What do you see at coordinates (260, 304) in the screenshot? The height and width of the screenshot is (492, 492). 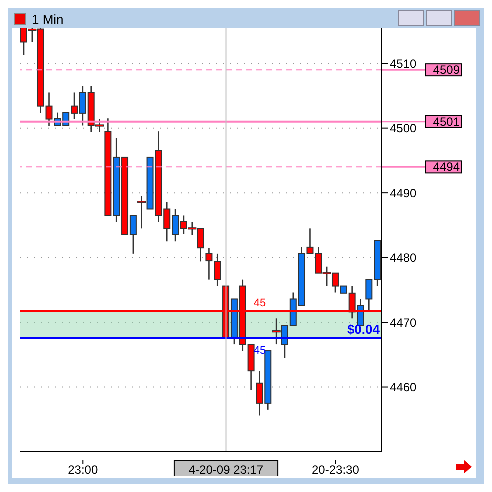 I see `annotation: 45` at bounding box center [260, 304].